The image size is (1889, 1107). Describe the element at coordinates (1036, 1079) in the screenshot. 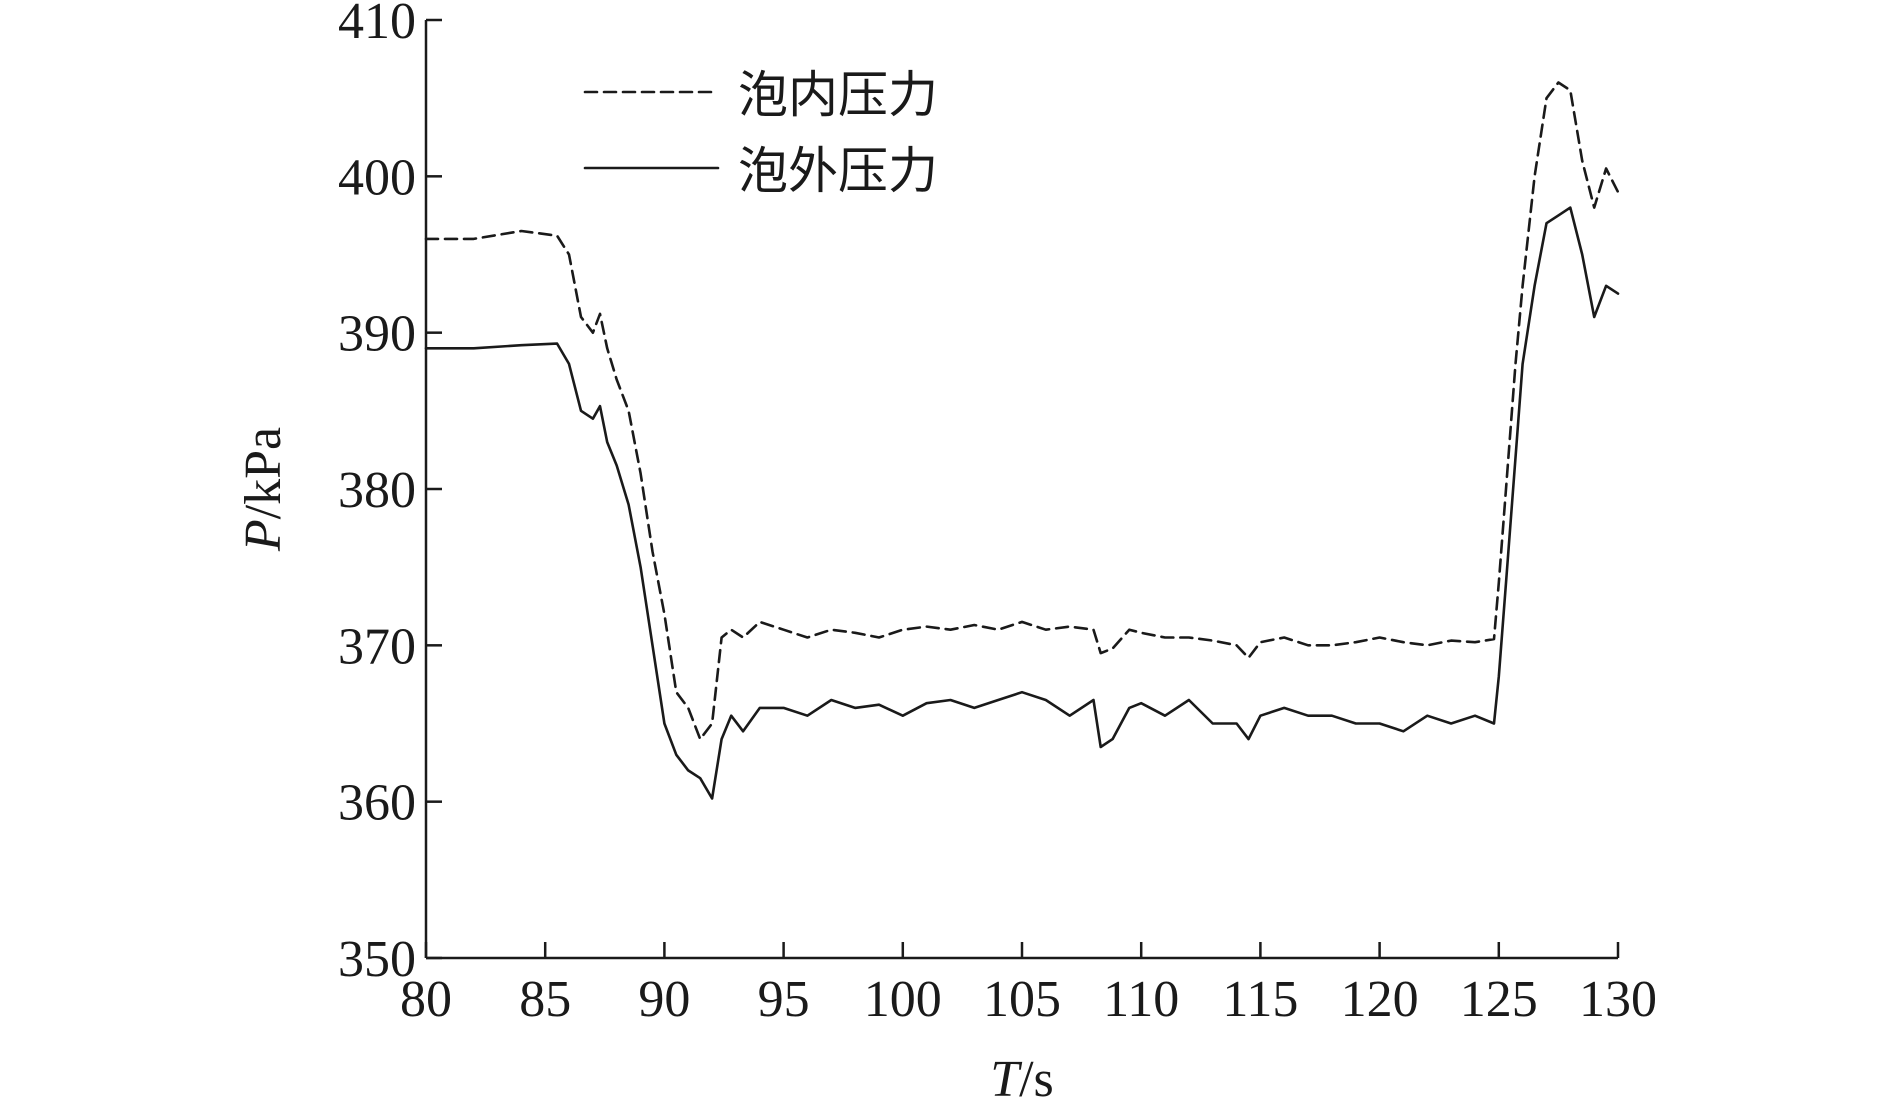

I see `x-axis-title-unit: /s` at that location.